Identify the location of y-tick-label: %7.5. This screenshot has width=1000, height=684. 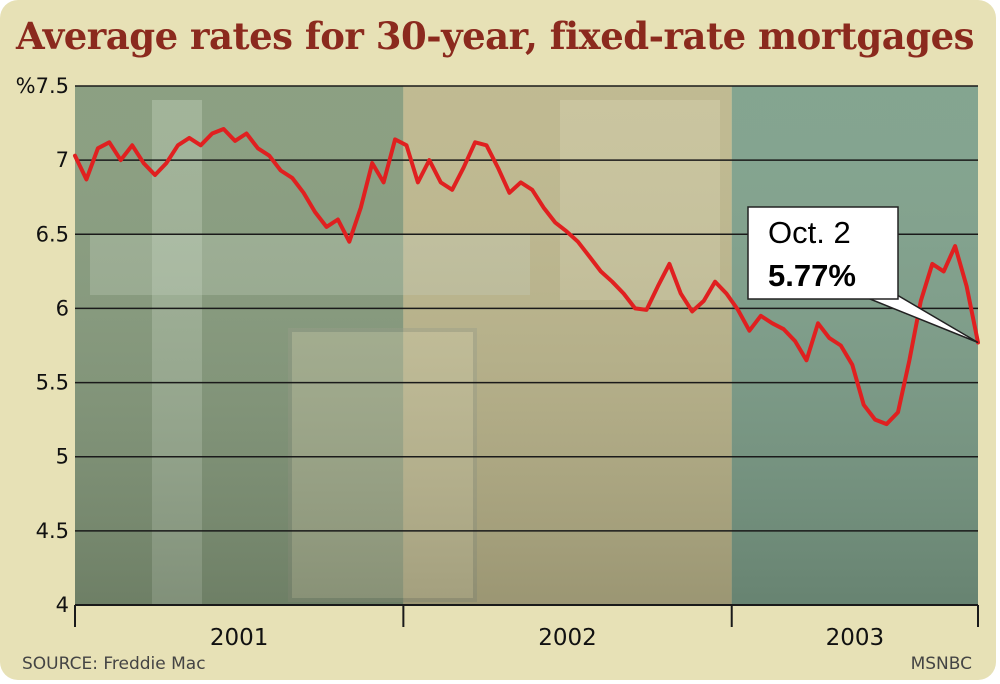
(42, 86).